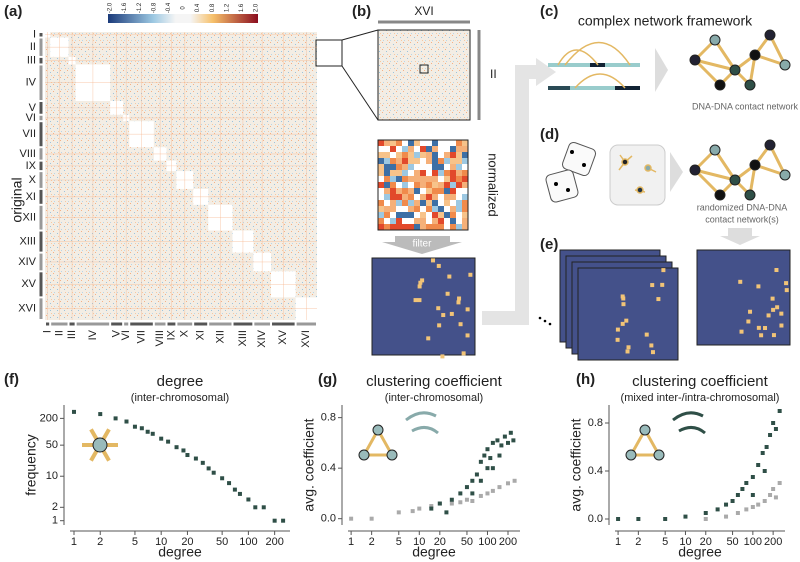  What do you see at coordinates (419, 542) in the screenshot?
I see `x-tick-label: 10` at bounding box center [419, 542].